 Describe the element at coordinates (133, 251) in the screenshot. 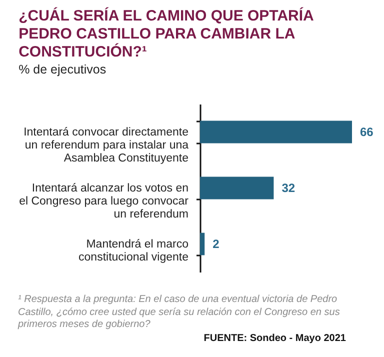

I see `y-tick-label: Mantendrá el marco constitucional vigente` at that location.